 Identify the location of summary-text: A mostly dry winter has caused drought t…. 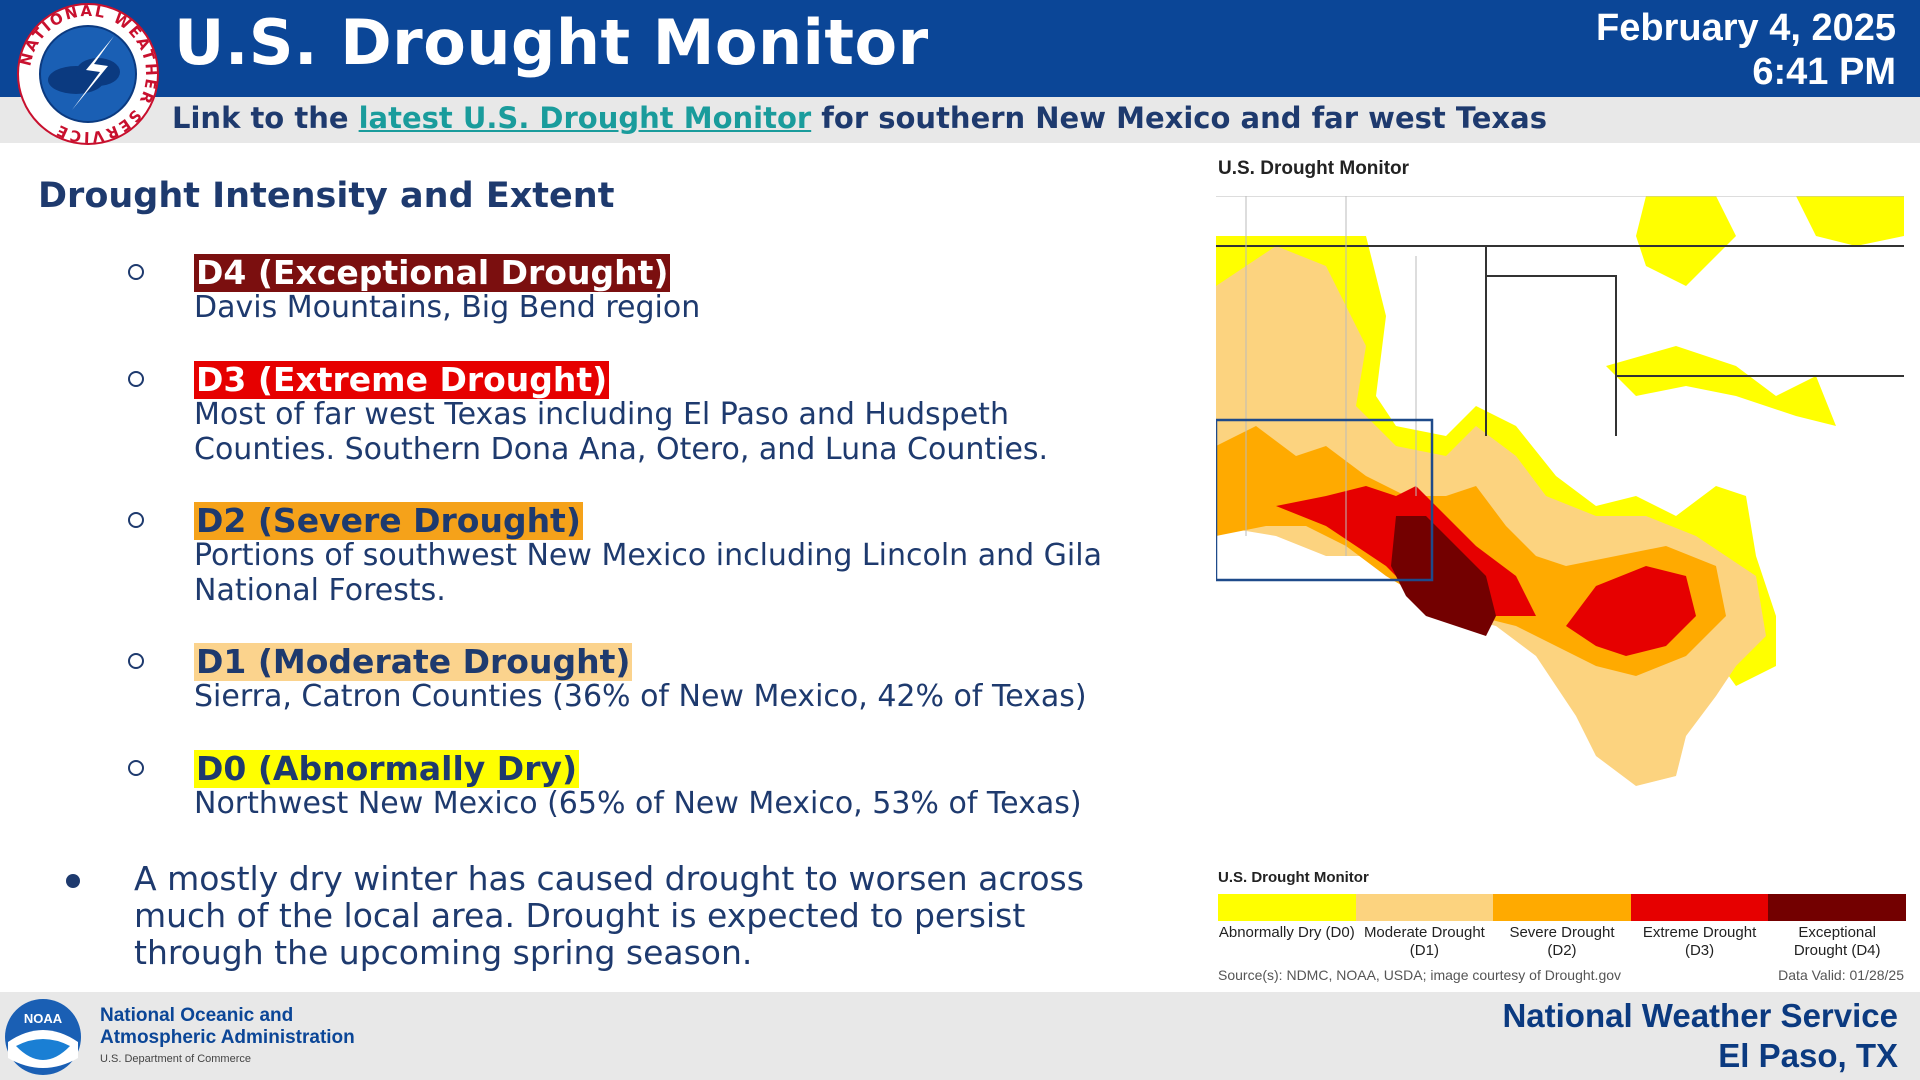
(624, 915).